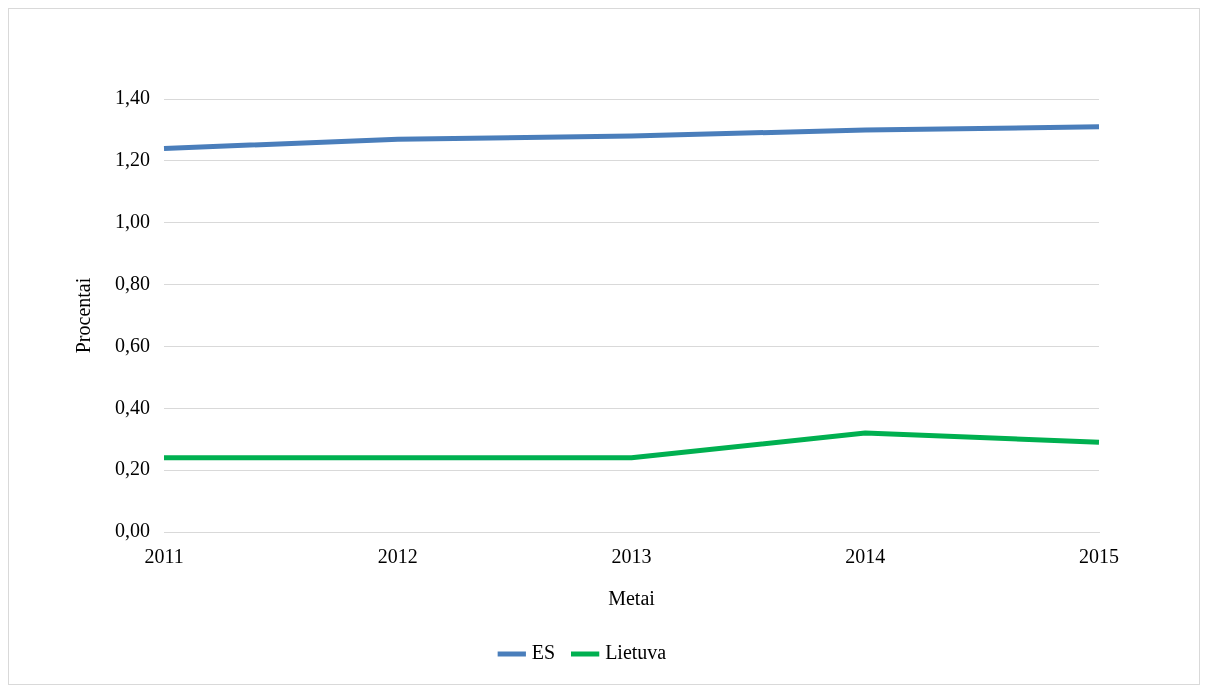 The image size is (1208, 693). Describe the element at coordinates (397, 556) in the screenshot. I see `x-tick-label: 2012` at that location.